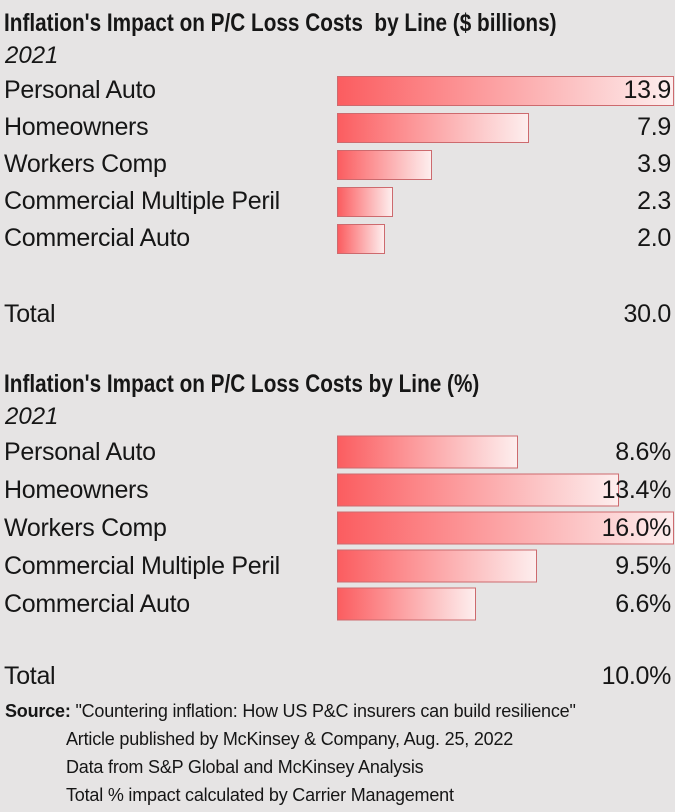 Image resolution: width=675 pixels, height=812 pixels. Describe the element at coordinates (647, 314) in the screenshot. I see `total-value: 30.0` at that location.